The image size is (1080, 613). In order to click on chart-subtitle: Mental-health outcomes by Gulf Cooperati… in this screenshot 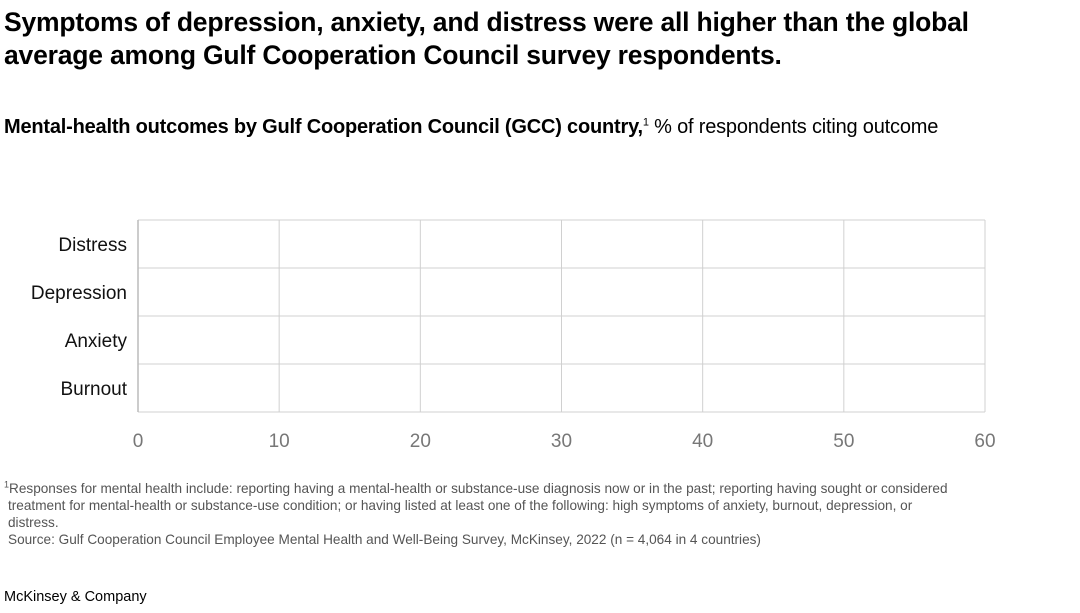, I will do `click(471, 127)`.